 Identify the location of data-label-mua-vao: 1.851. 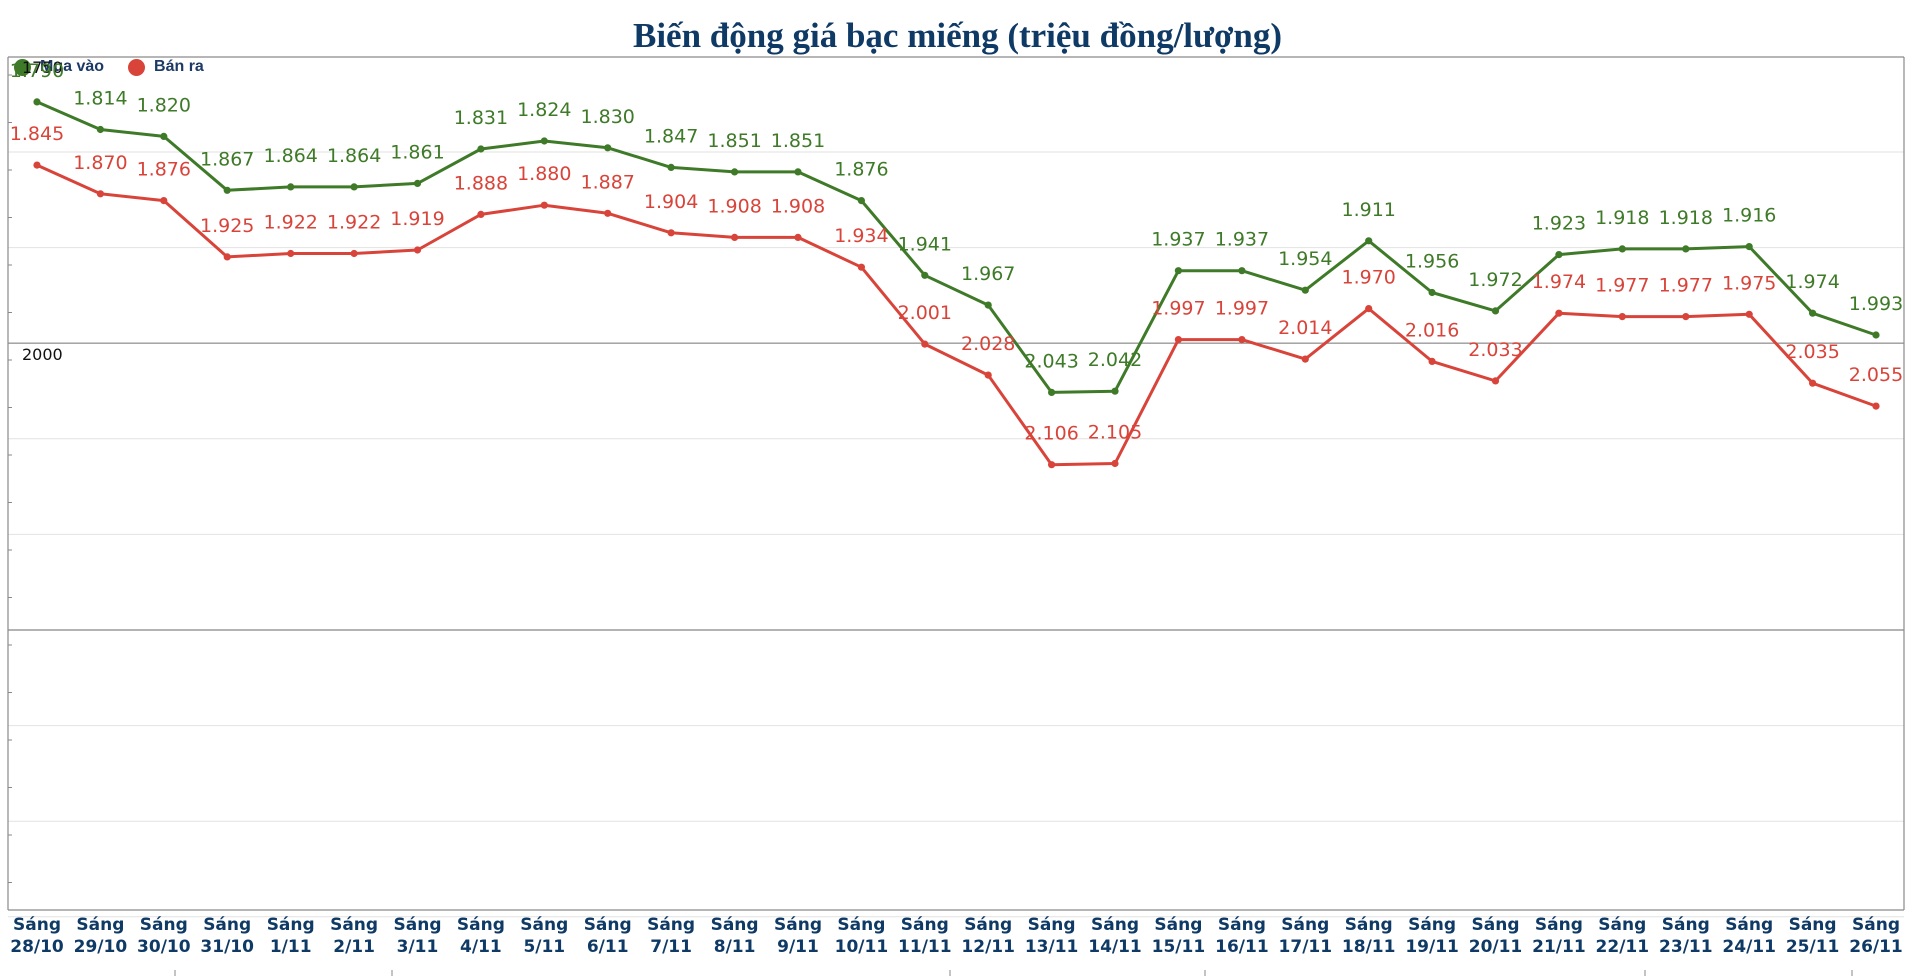
(798, 141).